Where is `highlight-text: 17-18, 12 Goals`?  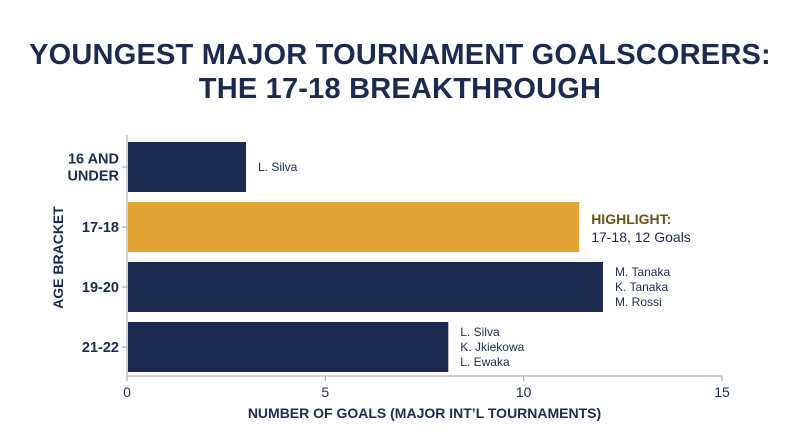
highlight-text: 17-18, 12 Goals is located at coordinates (641, 237).